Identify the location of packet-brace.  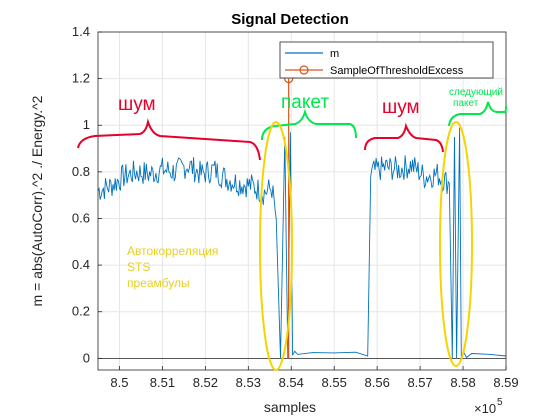
(309, 124).